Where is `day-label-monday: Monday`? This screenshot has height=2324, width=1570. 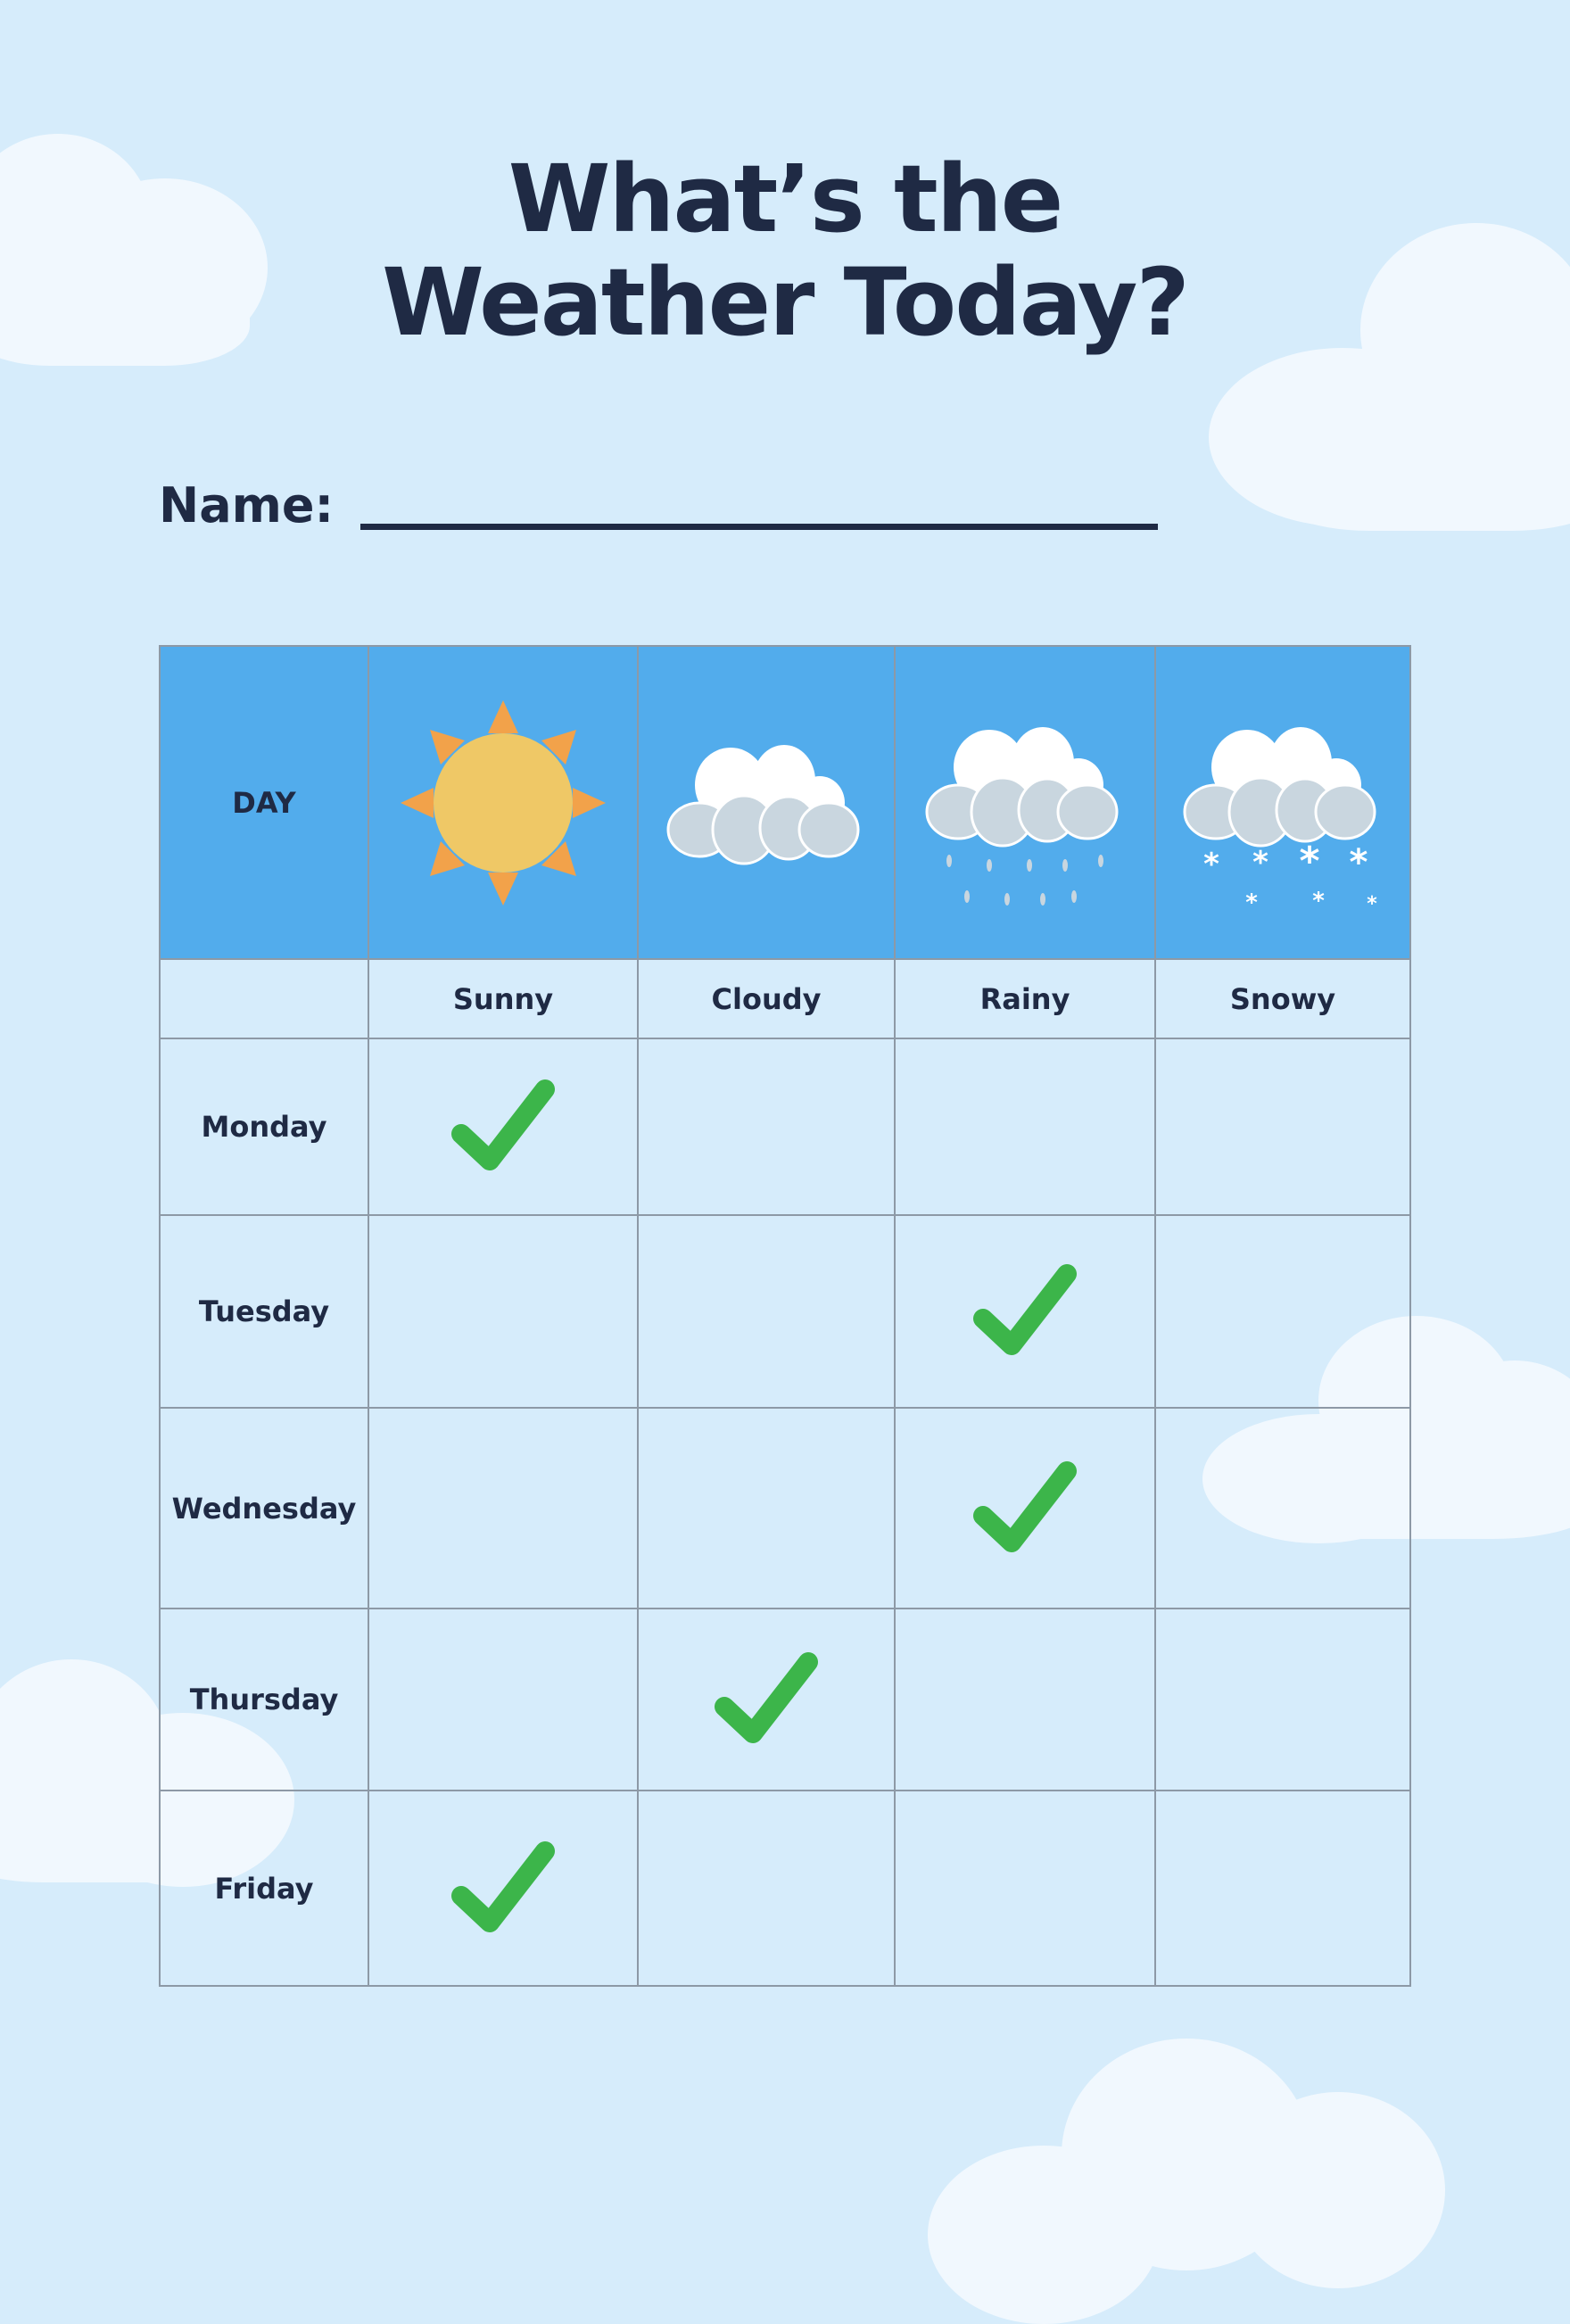 day-label-monday: Monday is located at coordinates (265, 1128).